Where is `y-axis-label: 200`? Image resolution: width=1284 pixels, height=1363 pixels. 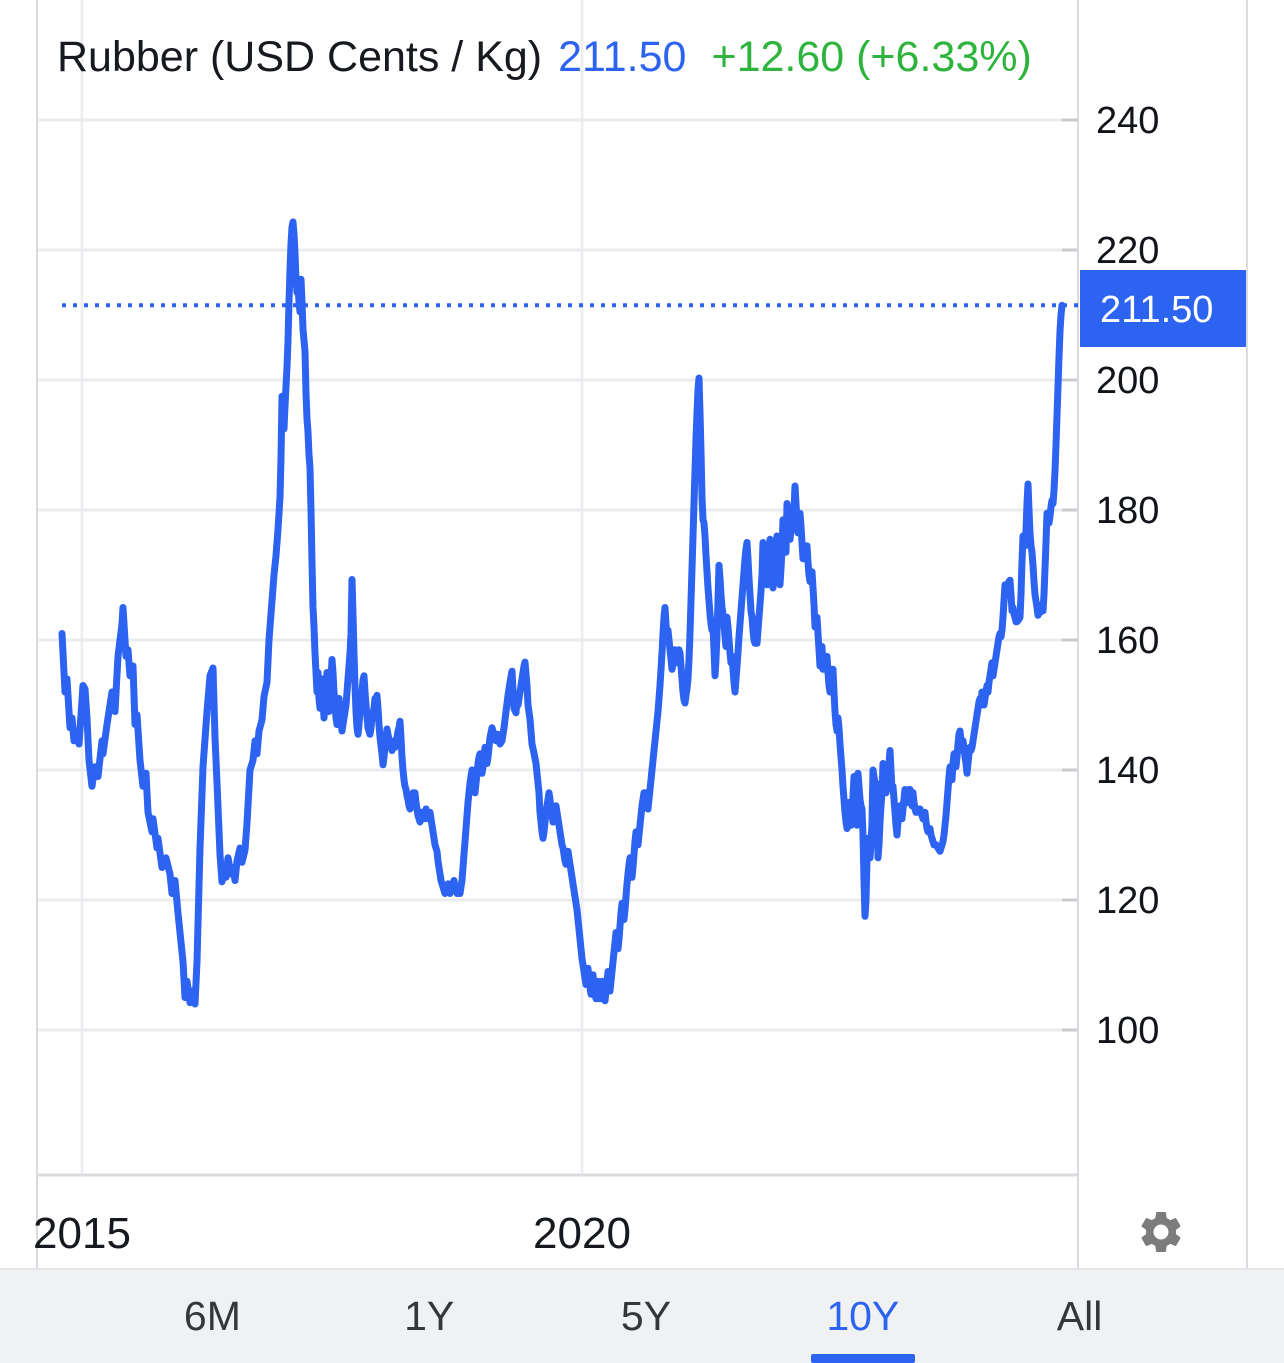 y-axis-label: 200 is located at coordinates (1127, 381).